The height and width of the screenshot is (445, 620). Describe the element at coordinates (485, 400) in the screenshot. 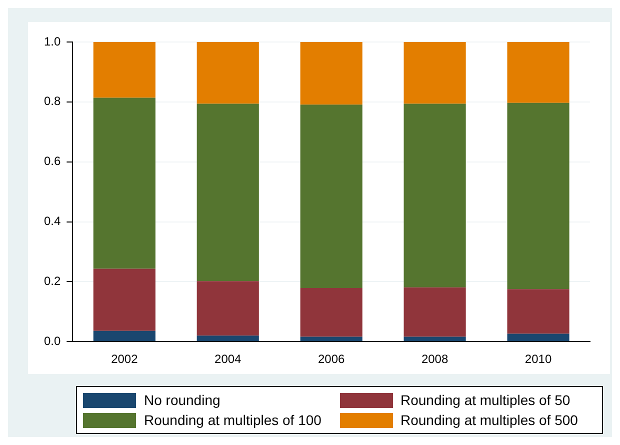

I see `legend-label: Rounding at multiples of 50` at that location.